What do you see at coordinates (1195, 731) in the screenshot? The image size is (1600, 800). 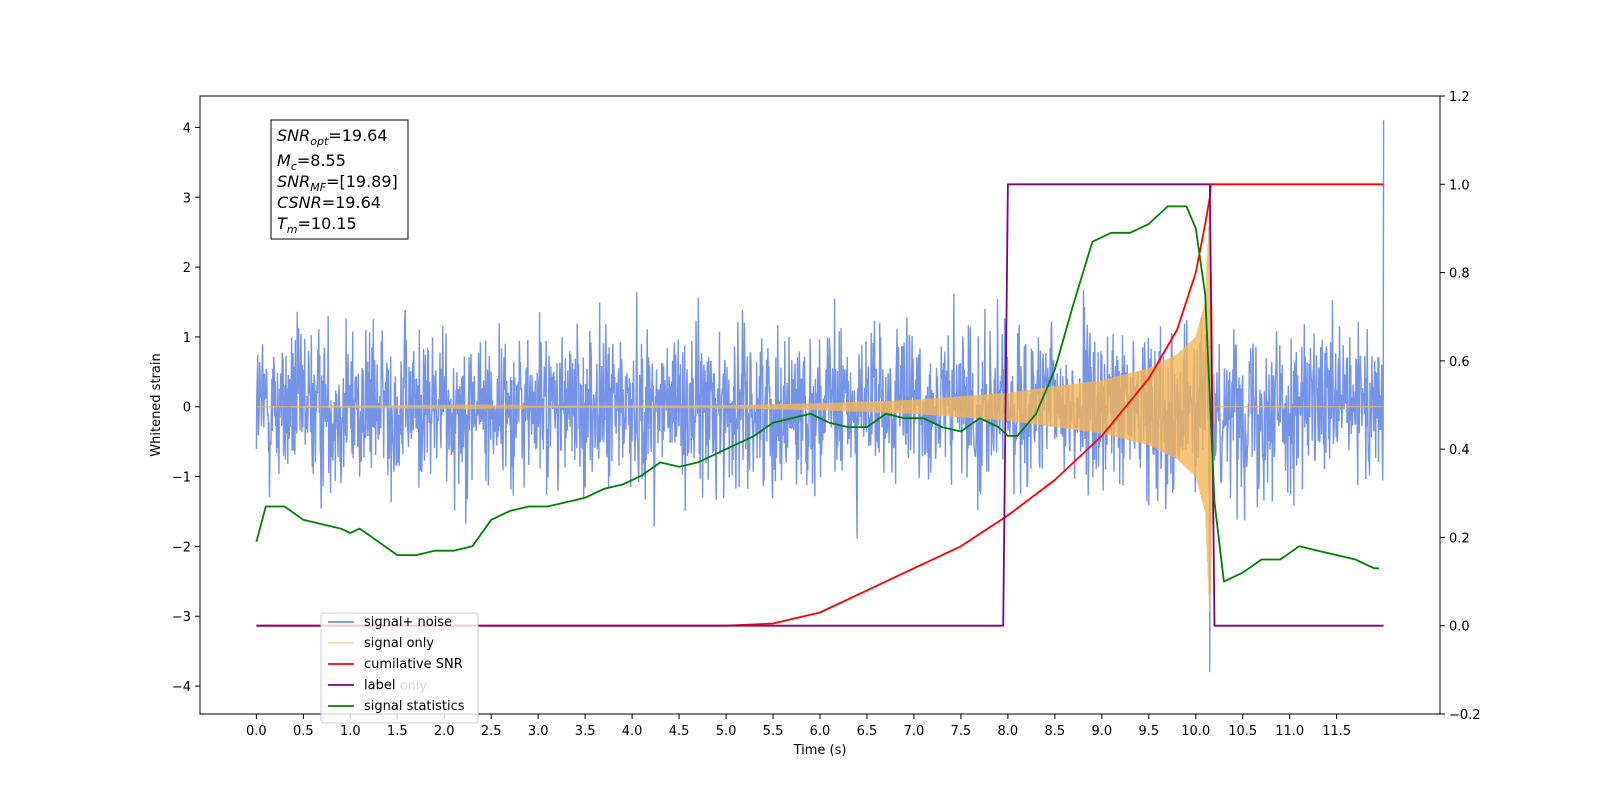 I see `x-tick-label: 10.0` at bounding box center [1195, 731].